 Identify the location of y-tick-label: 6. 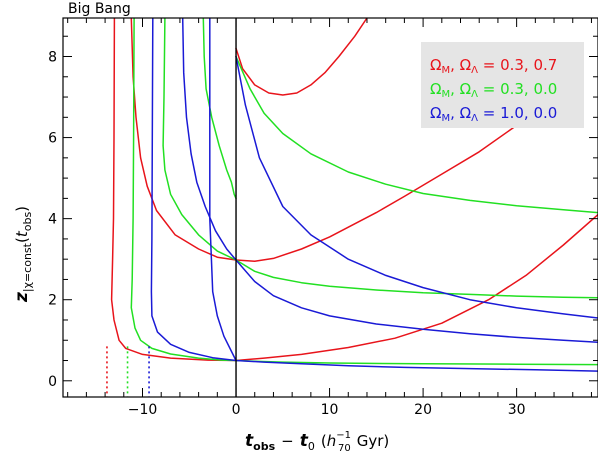
(52, 139).